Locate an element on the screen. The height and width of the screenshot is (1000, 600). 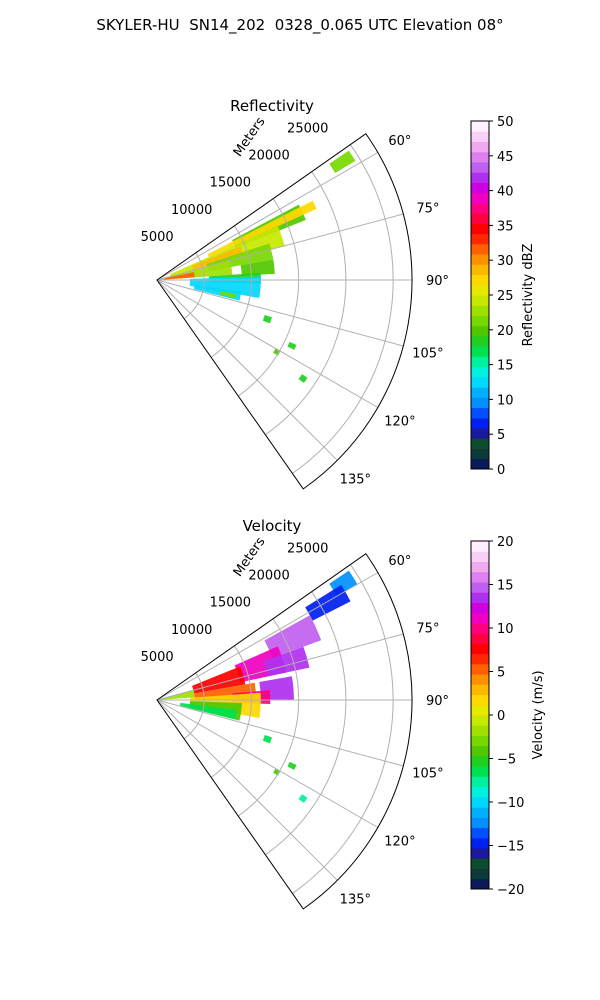
colorbar-tick-label: 10 is located at coordinates (505, 629).